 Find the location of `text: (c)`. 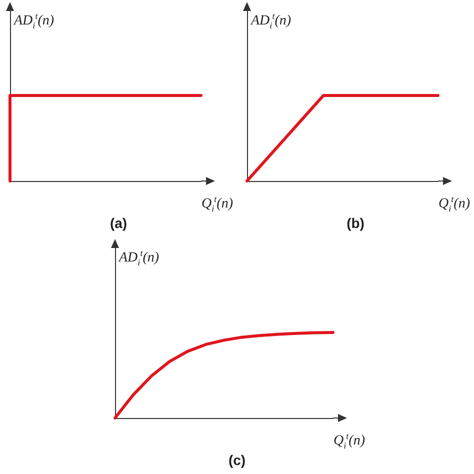

text: (c) is located at coordinates (237, 460).